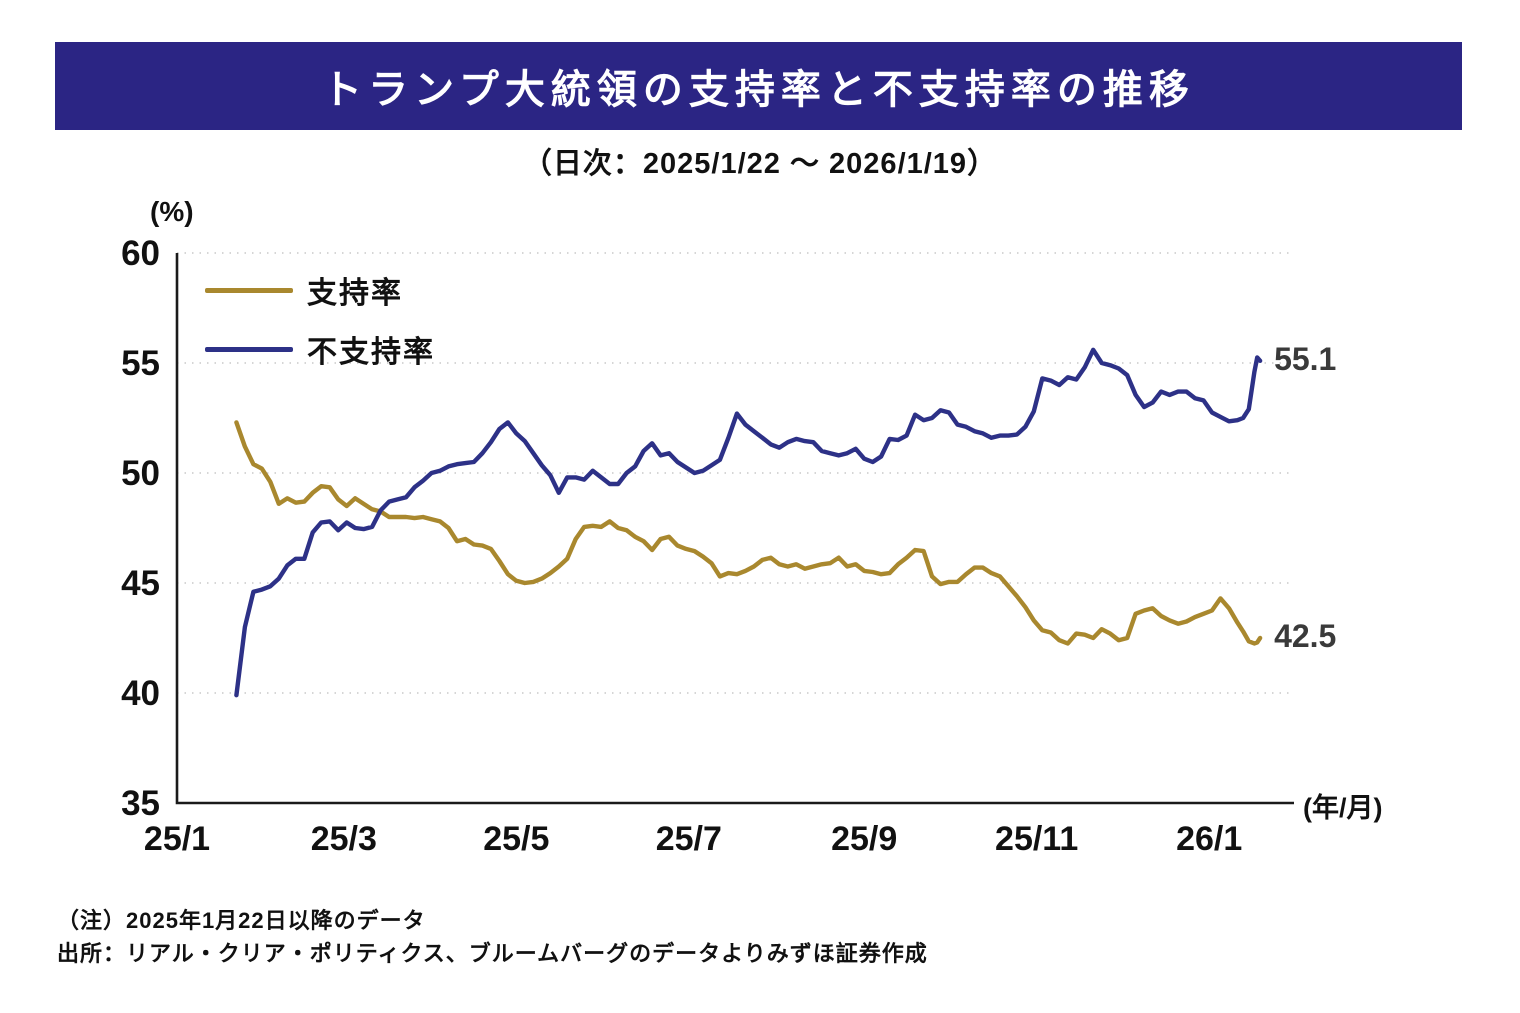 Image resolution: width=1520 pixels, height=1013 pixels. Describe the element at coordinates (1209, 839) in the screenshot. I see `x-tick-label-26/1: 26/1` at that location.